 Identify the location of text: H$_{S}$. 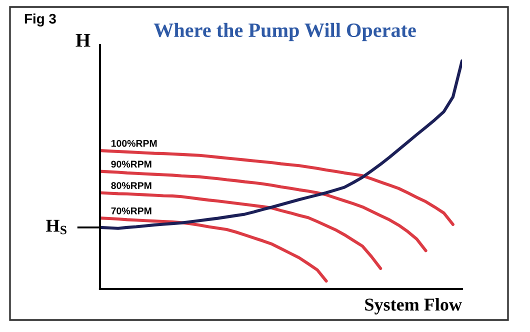
(56, 227).